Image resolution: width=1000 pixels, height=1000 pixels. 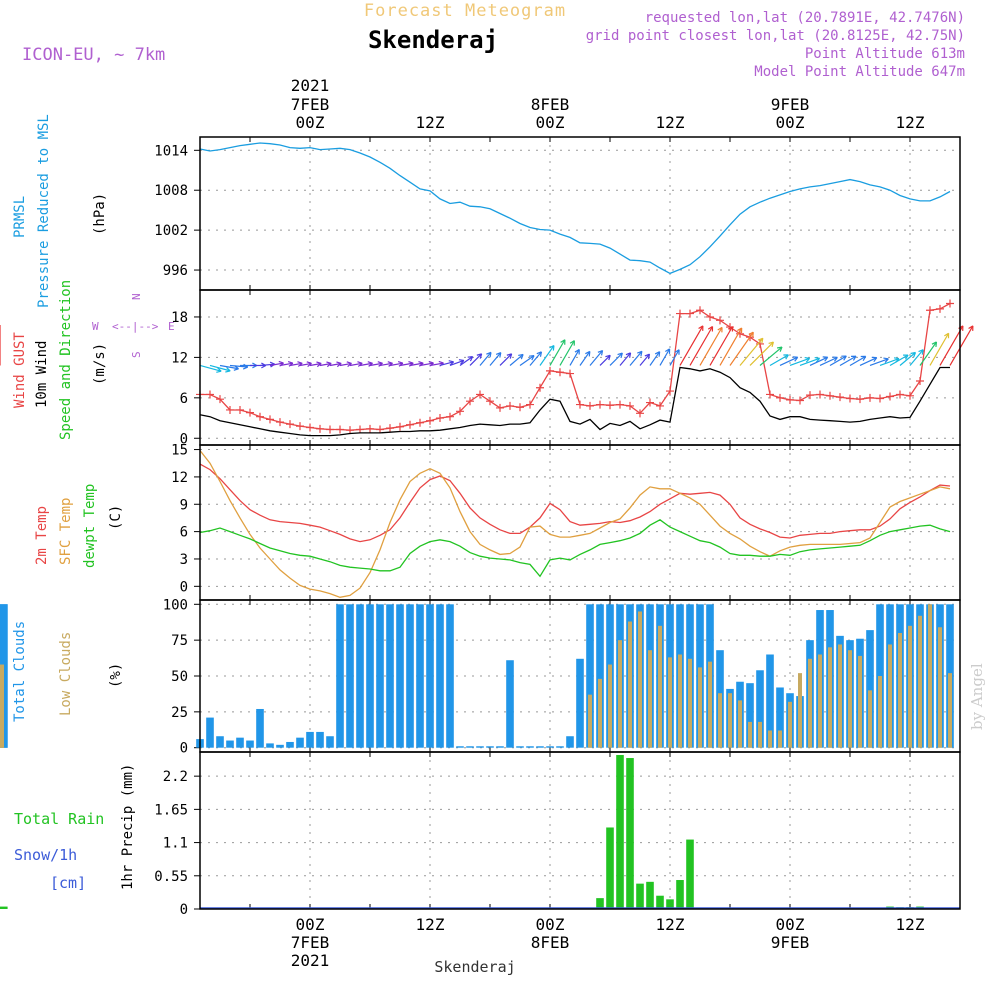 What do you see at coordinates (179, 677) in the screenshot?
I see `y-tick-label: 50` at bounding box center [179, 677].